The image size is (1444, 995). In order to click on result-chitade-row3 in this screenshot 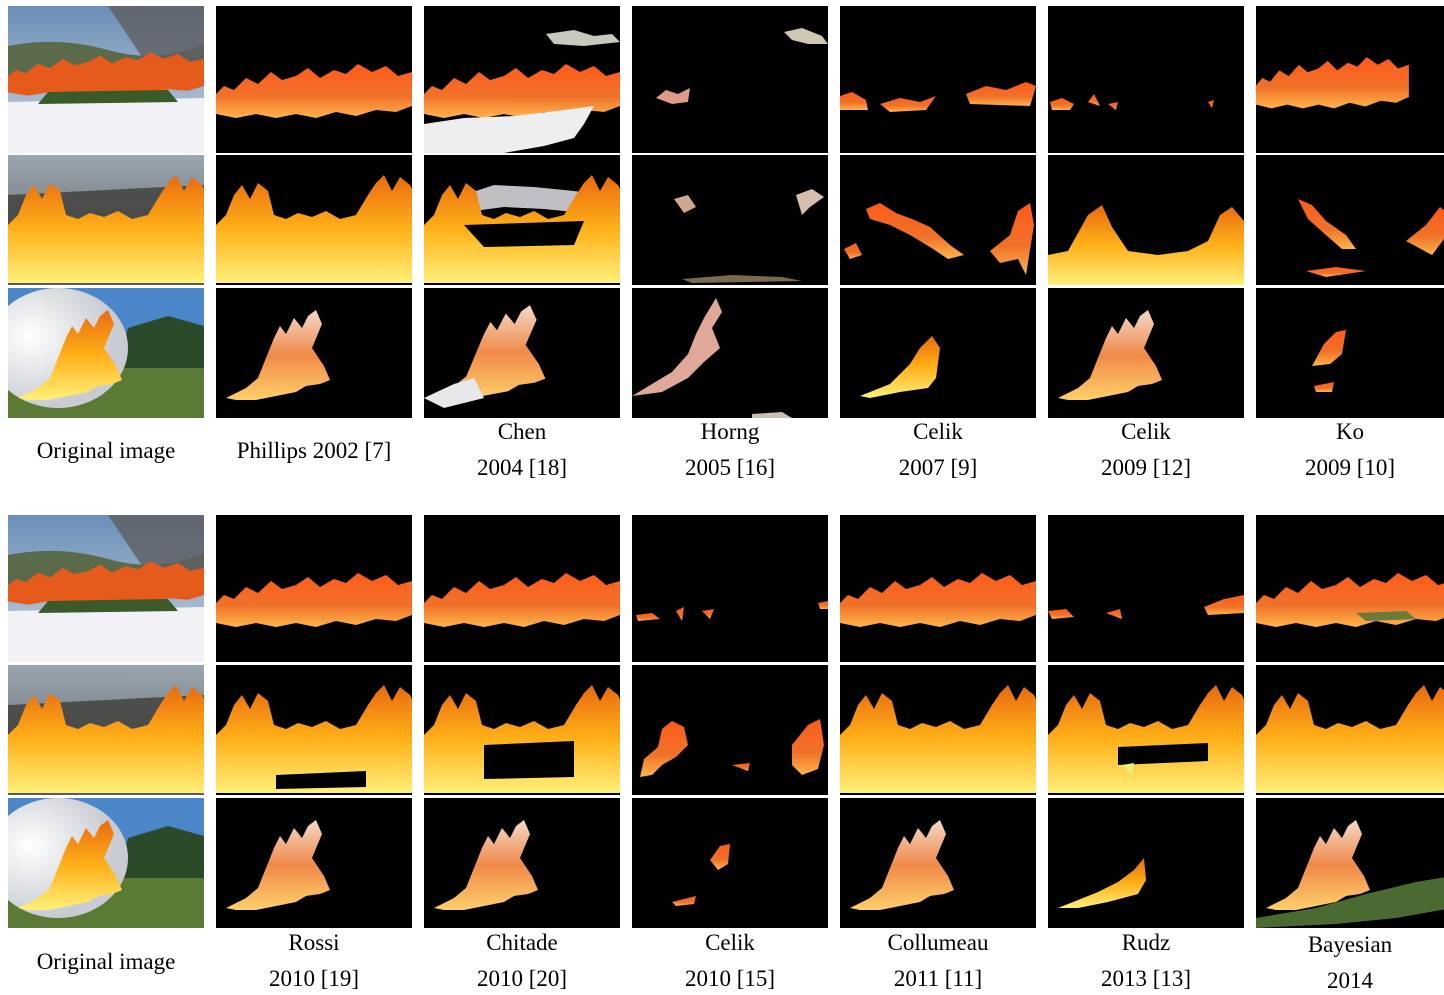, I will do `click(522, 863)`.